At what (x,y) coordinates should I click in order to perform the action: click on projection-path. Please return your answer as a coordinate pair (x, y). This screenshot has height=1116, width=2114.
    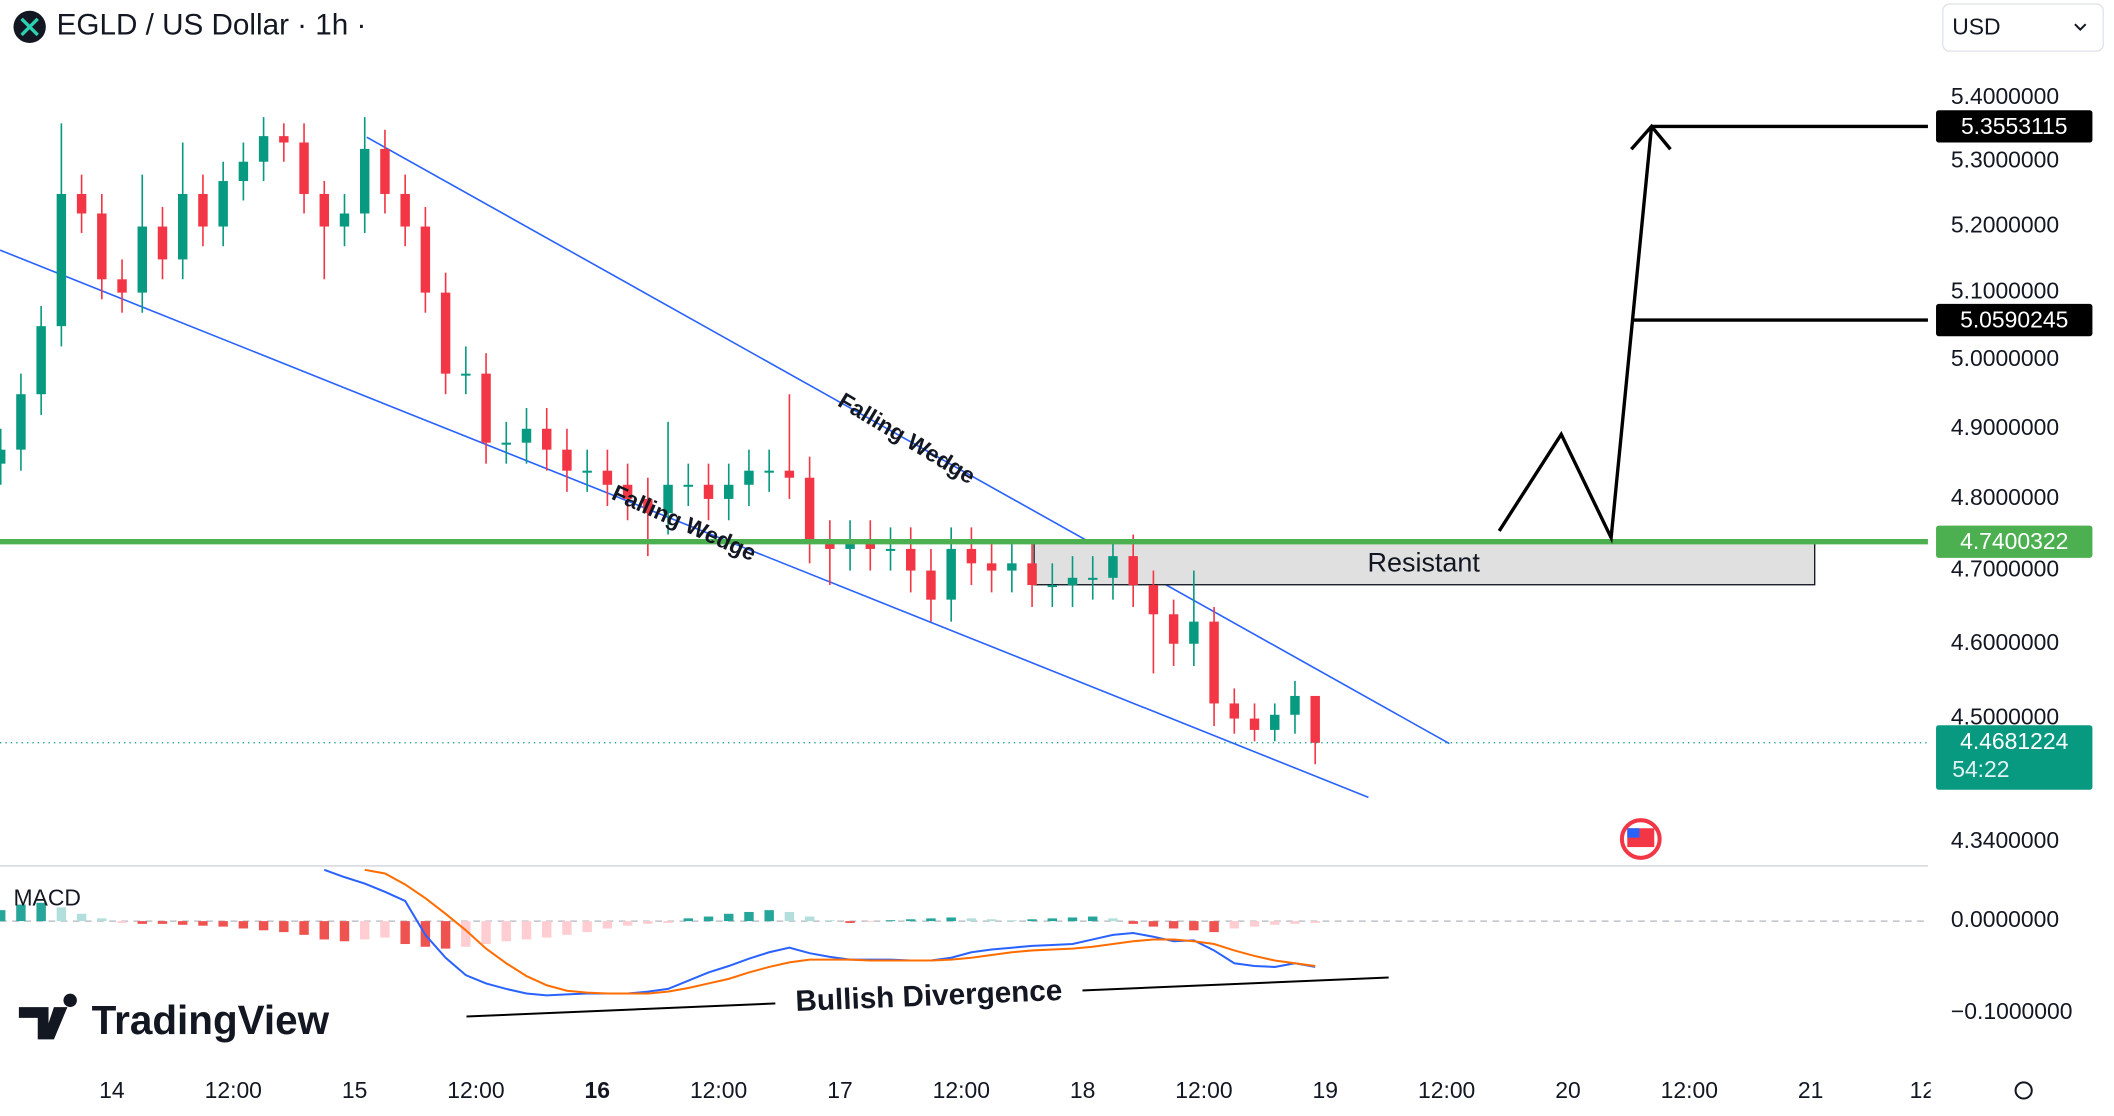
    Looking at the image, I should click on (1575, 335).